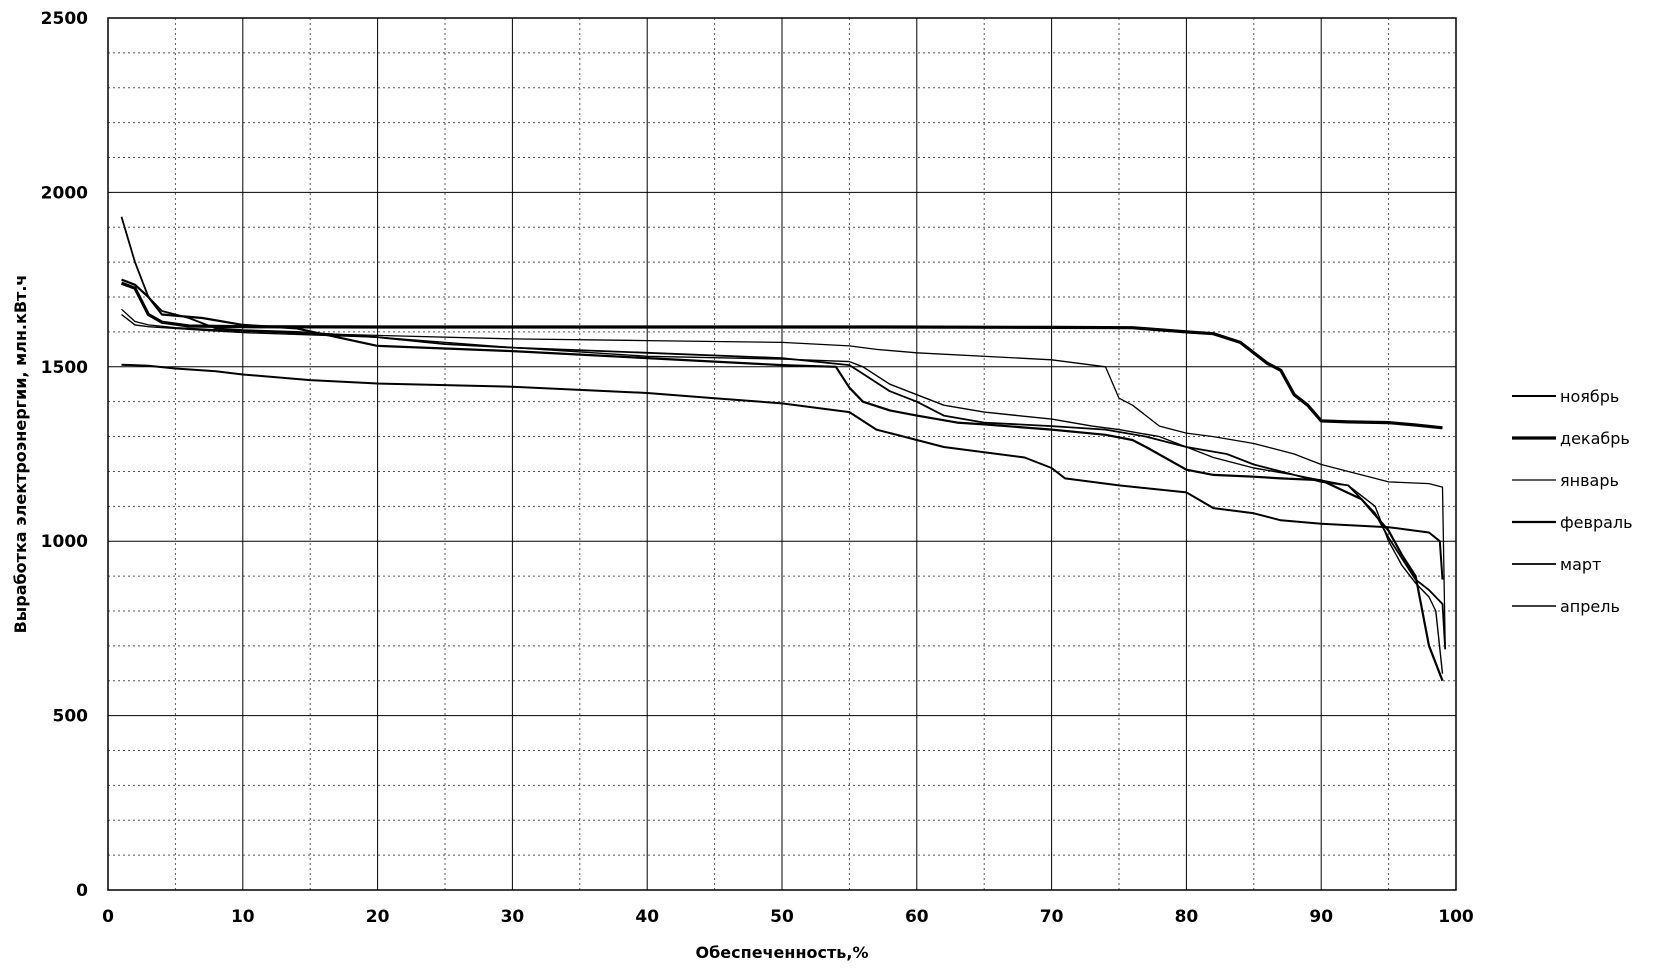 This screenshot has height=972, width=1654. I want to click on y-tick-label: 2000, so click(64, 193).